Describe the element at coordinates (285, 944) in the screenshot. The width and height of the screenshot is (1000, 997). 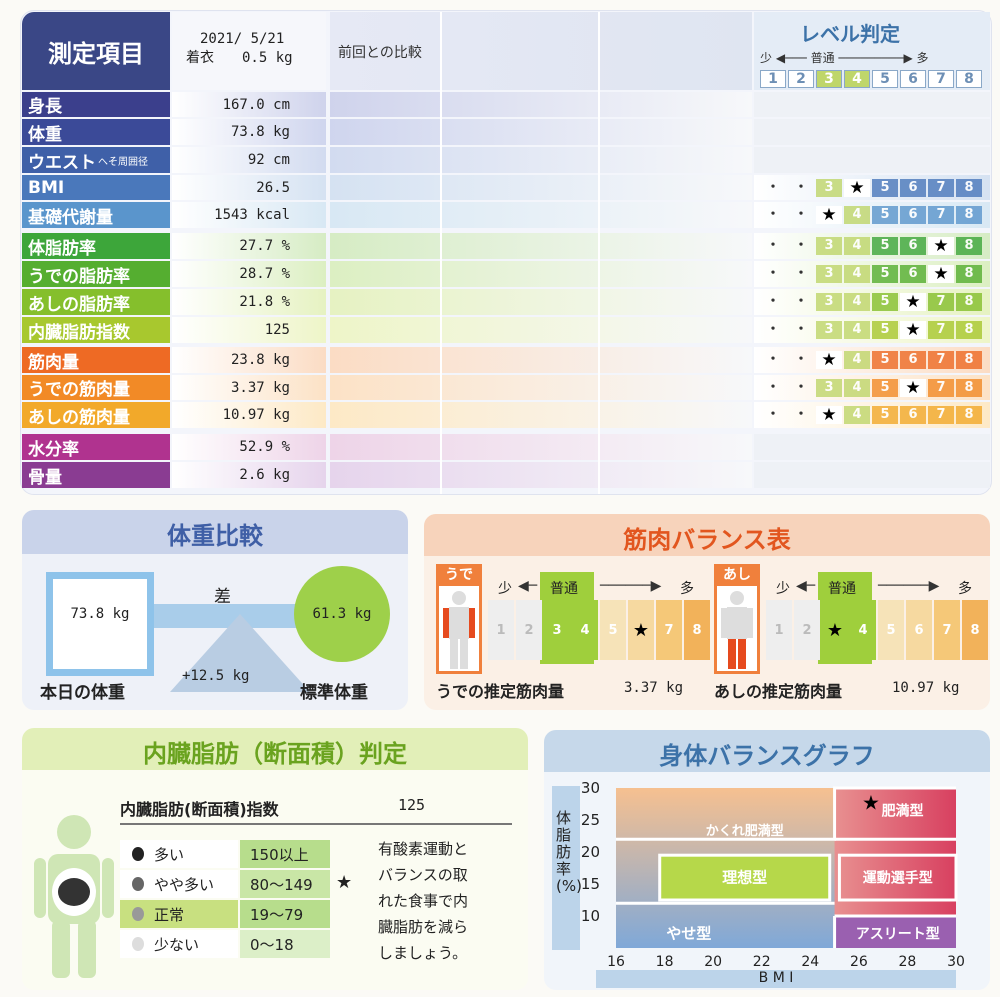
I see `legend-range: 0〜18` at that location.